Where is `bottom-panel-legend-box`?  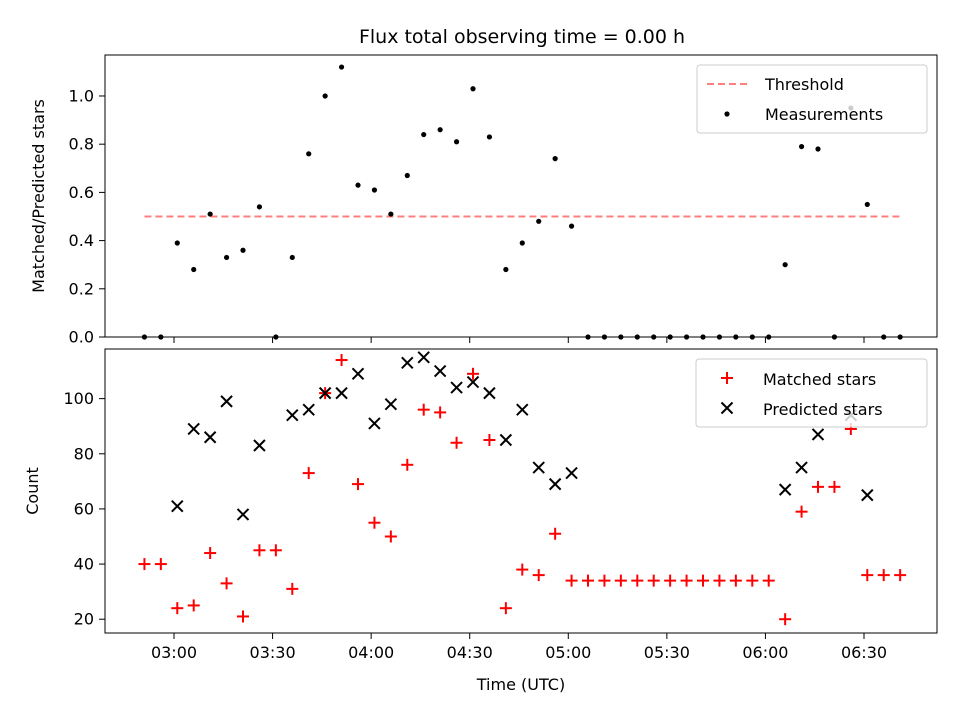
bottom-panel-legend-box is located at coordinates (811, 393).